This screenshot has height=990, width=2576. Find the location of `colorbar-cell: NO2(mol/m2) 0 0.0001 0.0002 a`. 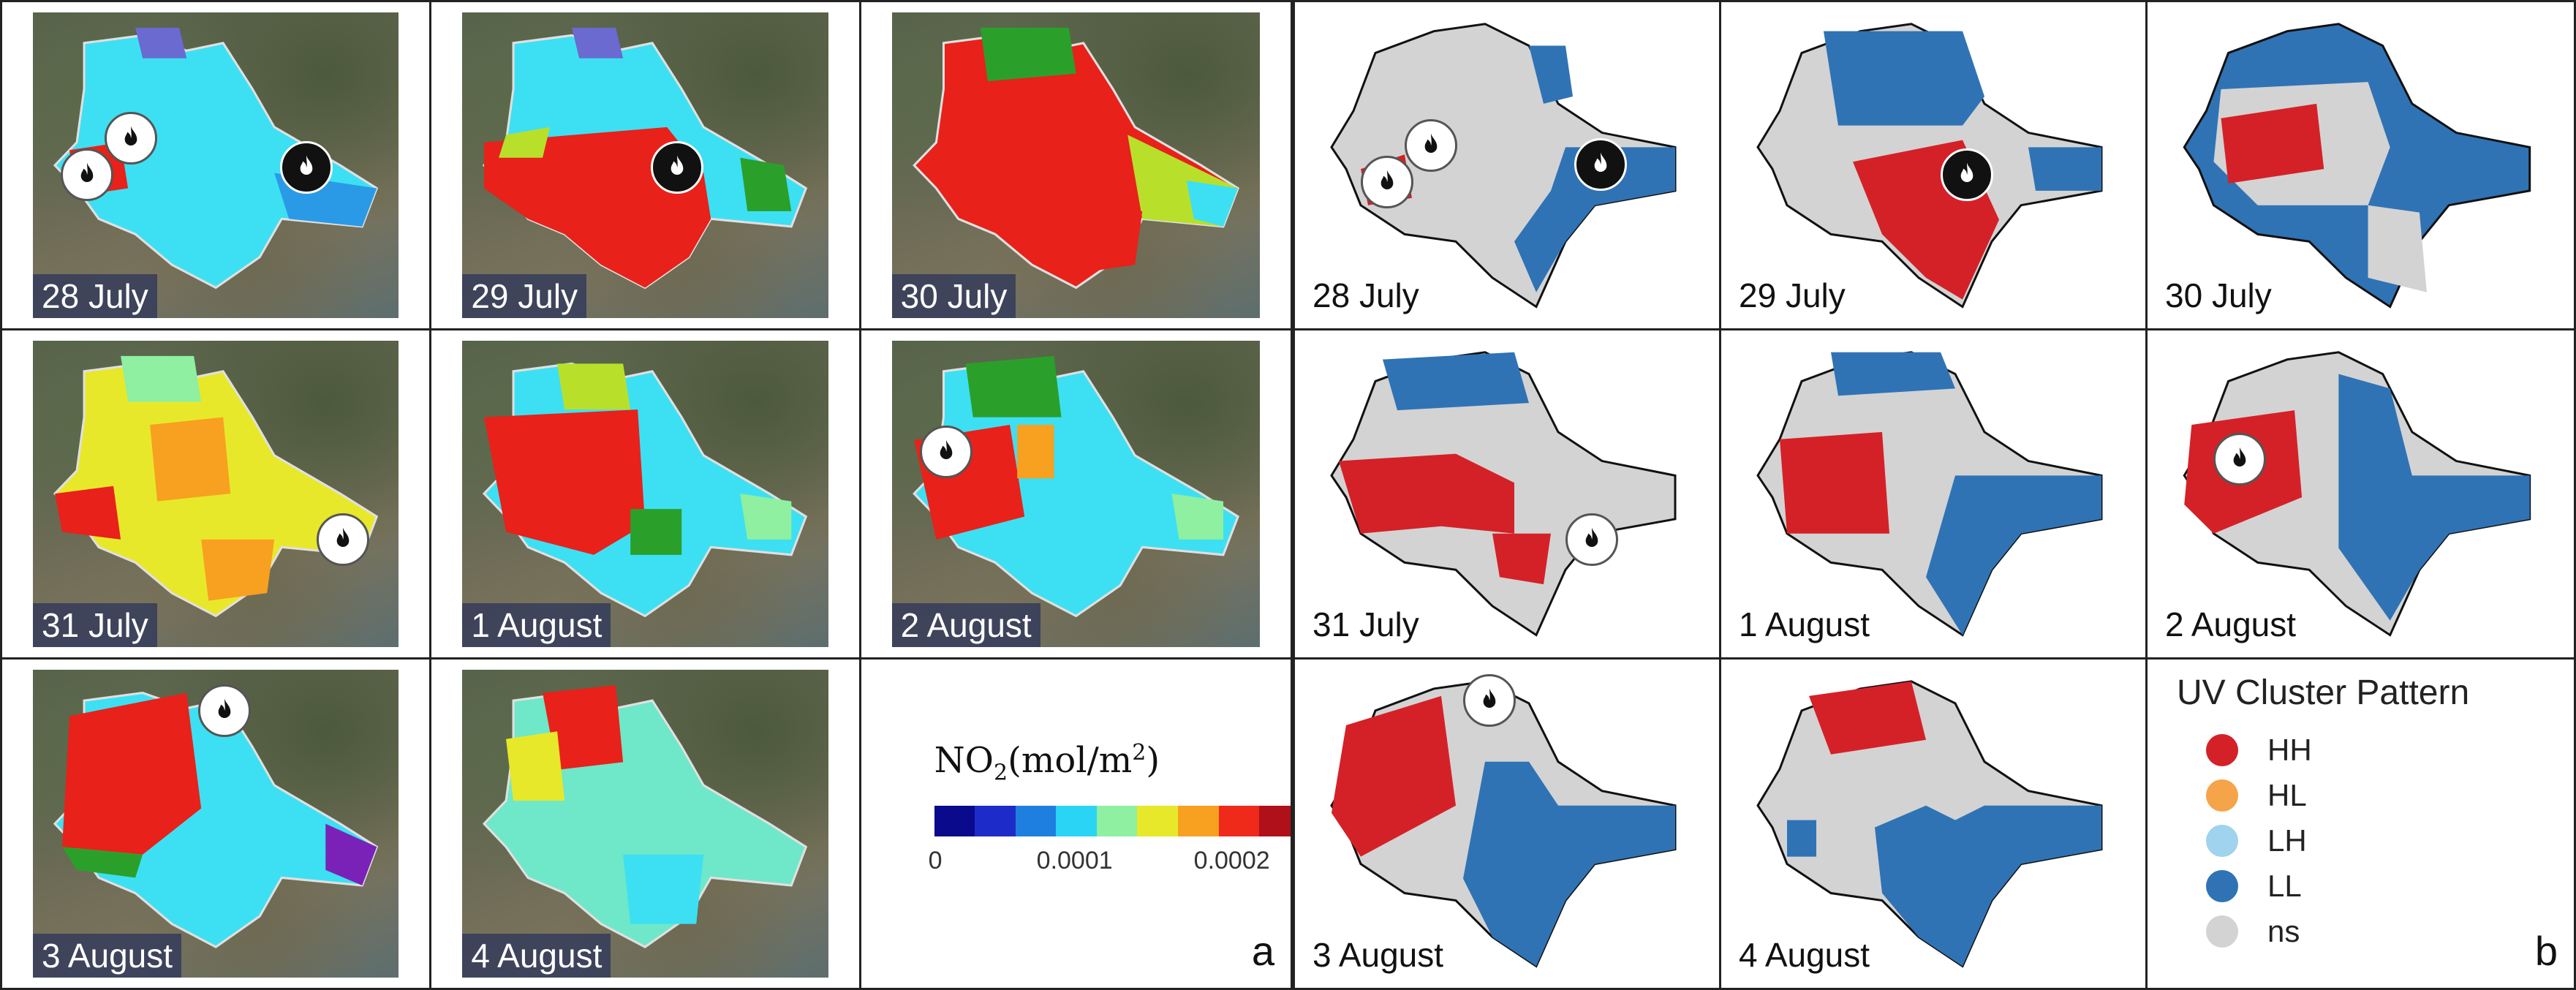

colorbar-cell: NO2(mol/m2) 0 0.0001 0.0002 a is located at coordinates (1076, 824).